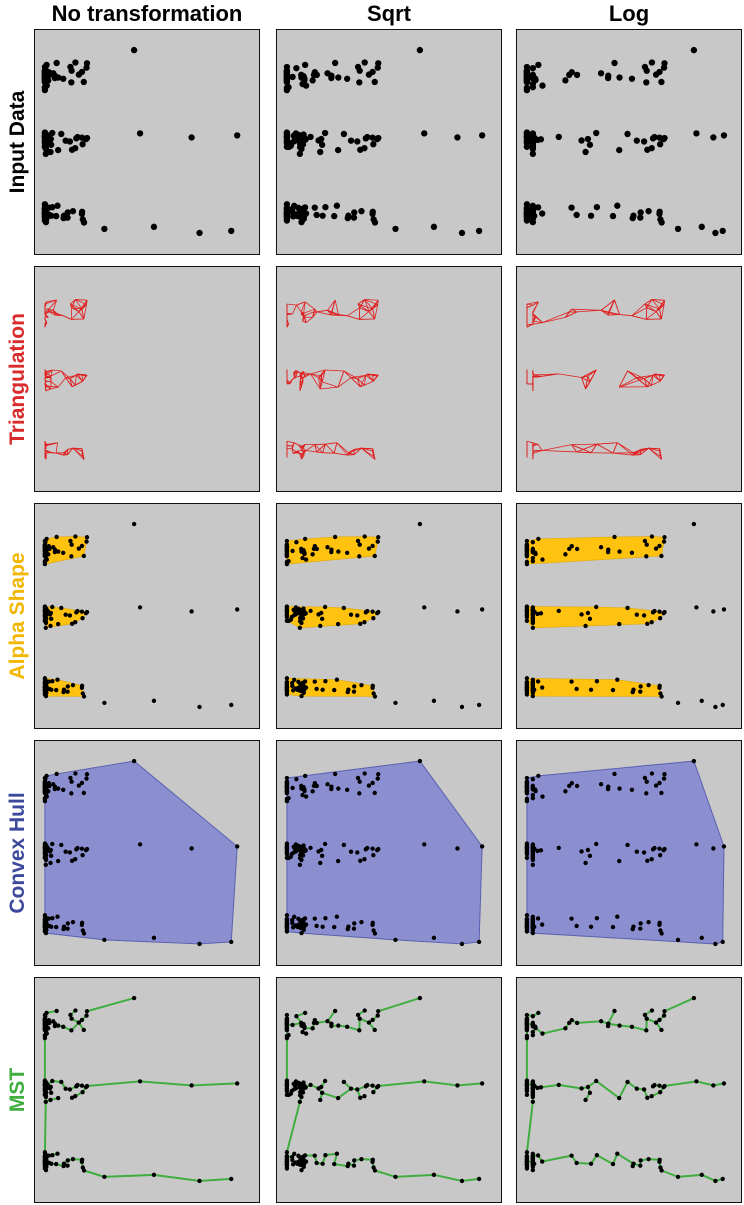  I want to click on panel-alpha-none, so click(147, 616).